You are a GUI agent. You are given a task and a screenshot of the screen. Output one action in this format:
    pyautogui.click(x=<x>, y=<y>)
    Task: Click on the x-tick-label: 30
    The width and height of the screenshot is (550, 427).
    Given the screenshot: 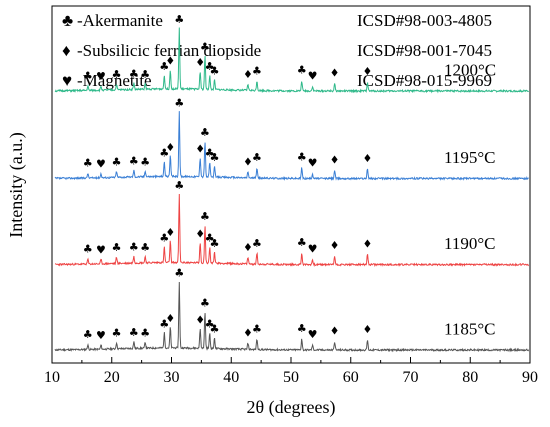 What is the action you would take?
    pyautogui.click(x=172, y=377)
    